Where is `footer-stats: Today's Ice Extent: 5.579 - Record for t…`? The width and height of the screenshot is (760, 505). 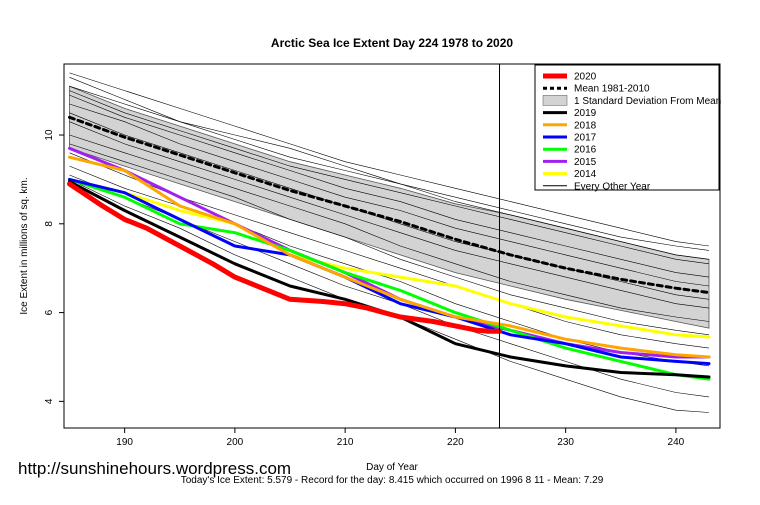
footer-stats: Today's Ice Extent: 5.579 - Record for t… is located at coordinates (392, 480).